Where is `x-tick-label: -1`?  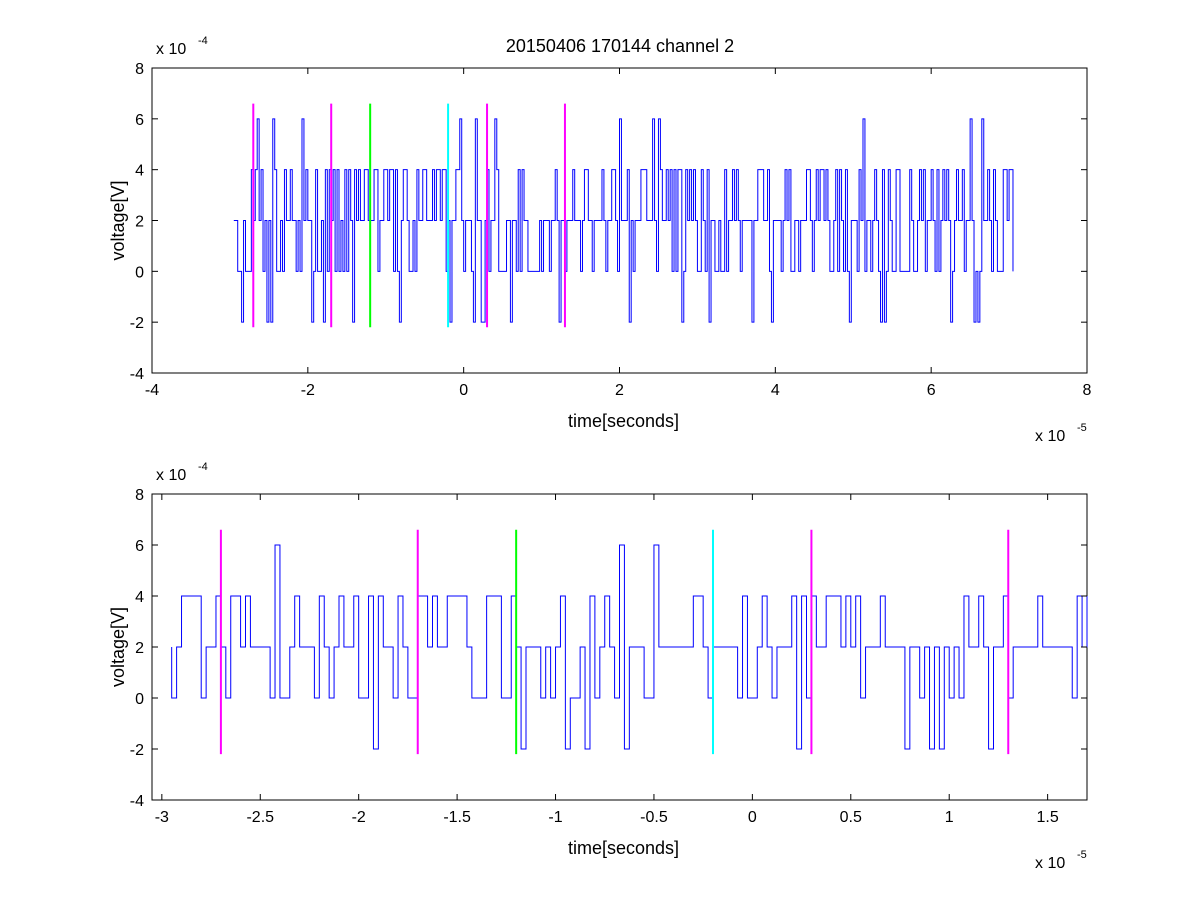 x-tick-label: -1 is located at coordinates (555, 817).